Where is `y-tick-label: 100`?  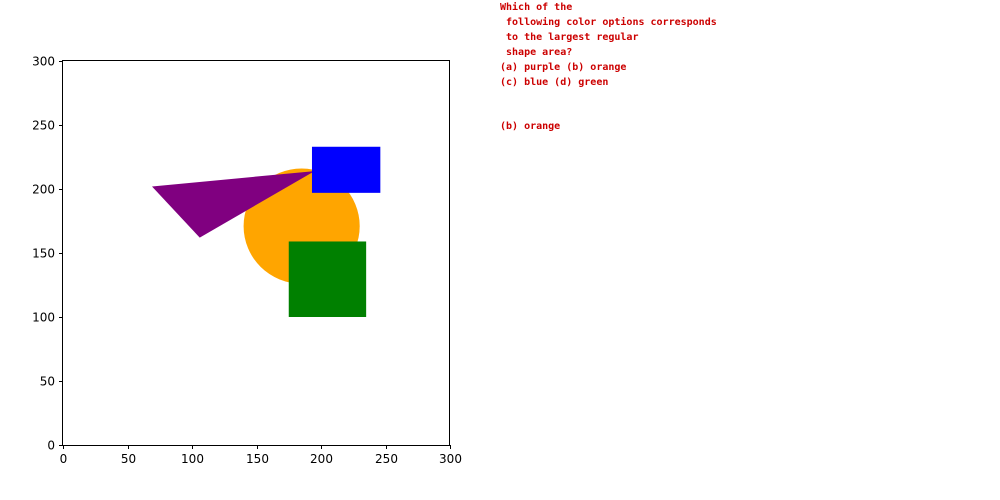
y-tick-label: 100 is located at coordinates (43, 318).